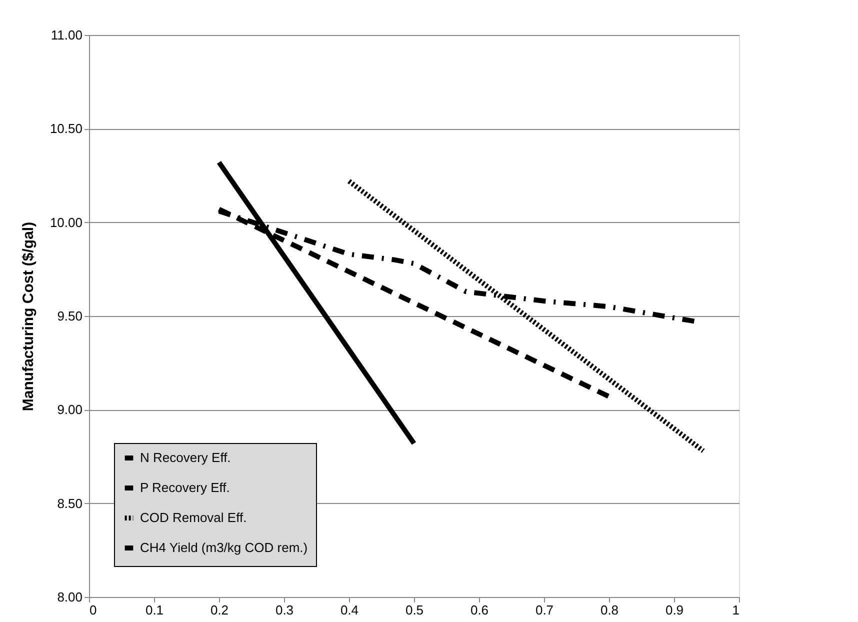 This screenshot has width=858, height=622. Describe the element at coordinates (28, 317) in the screenshot. I see `y-axis-title: Manufacturing Cost ($/gal)` at that location.